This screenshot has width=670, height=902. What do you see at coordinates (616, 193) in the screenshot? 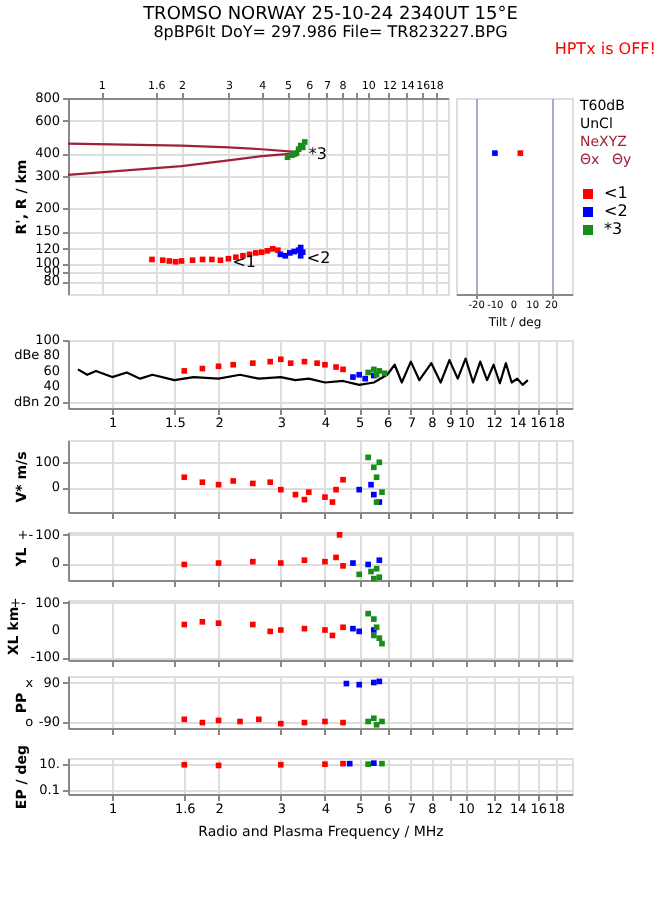
I see `legend-label: <1` at bounding box center [616, 193].